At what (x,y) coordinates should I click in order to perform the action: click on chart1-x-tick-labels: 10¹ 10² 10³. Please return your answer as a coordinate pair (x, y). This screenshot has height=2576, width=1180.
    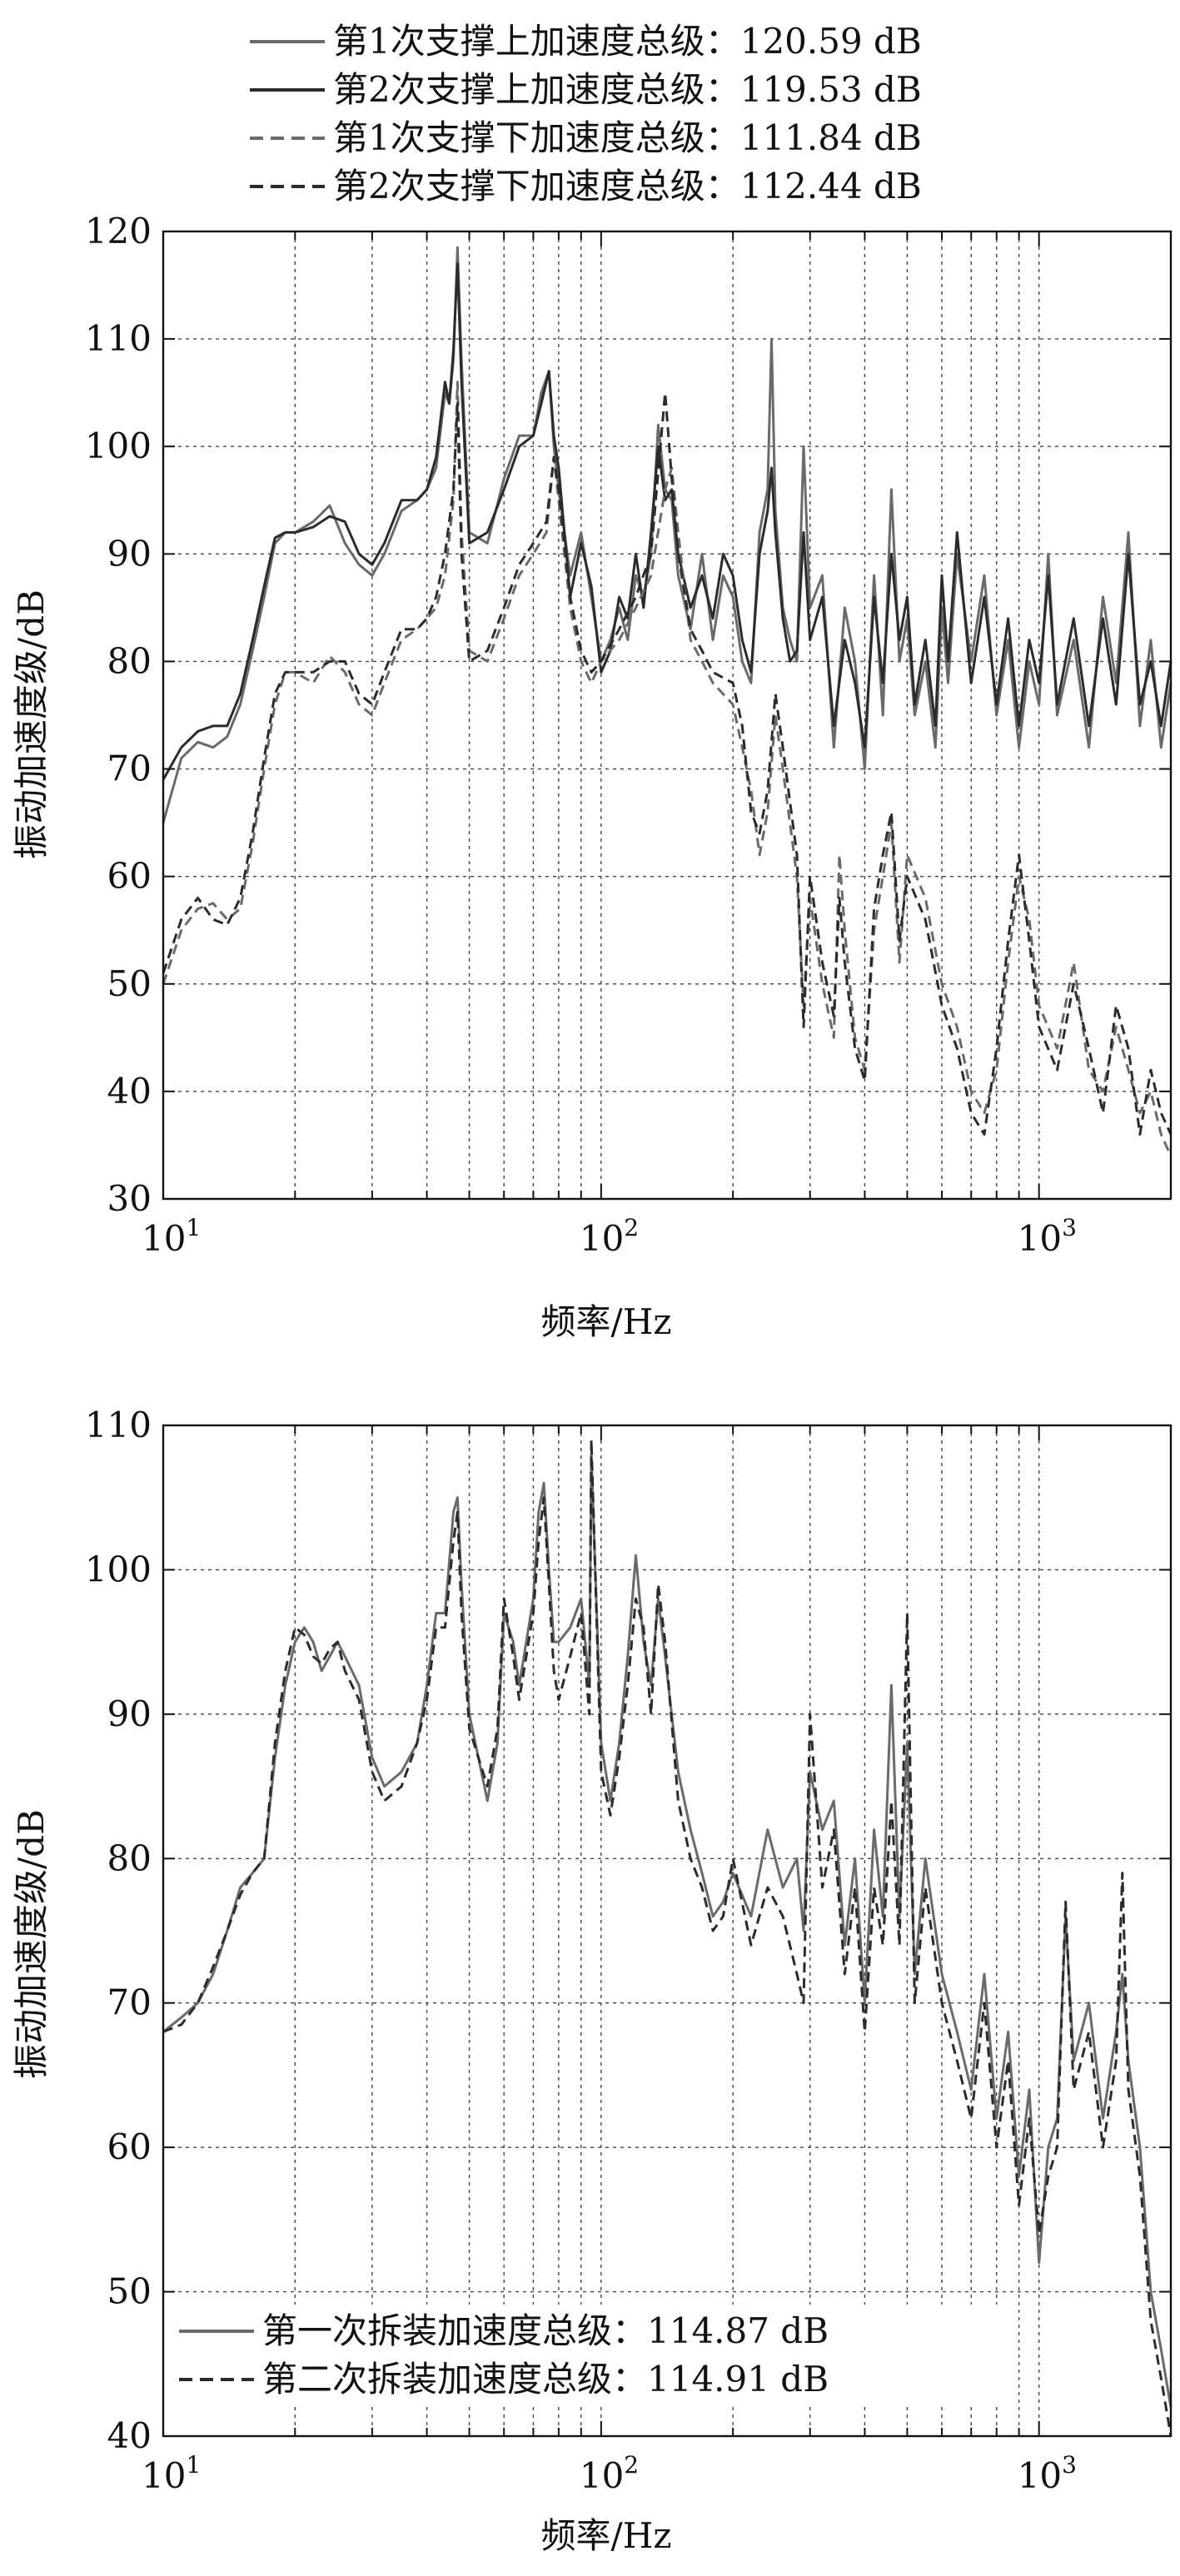
    Looking at the image, I should click on (609, 1236).